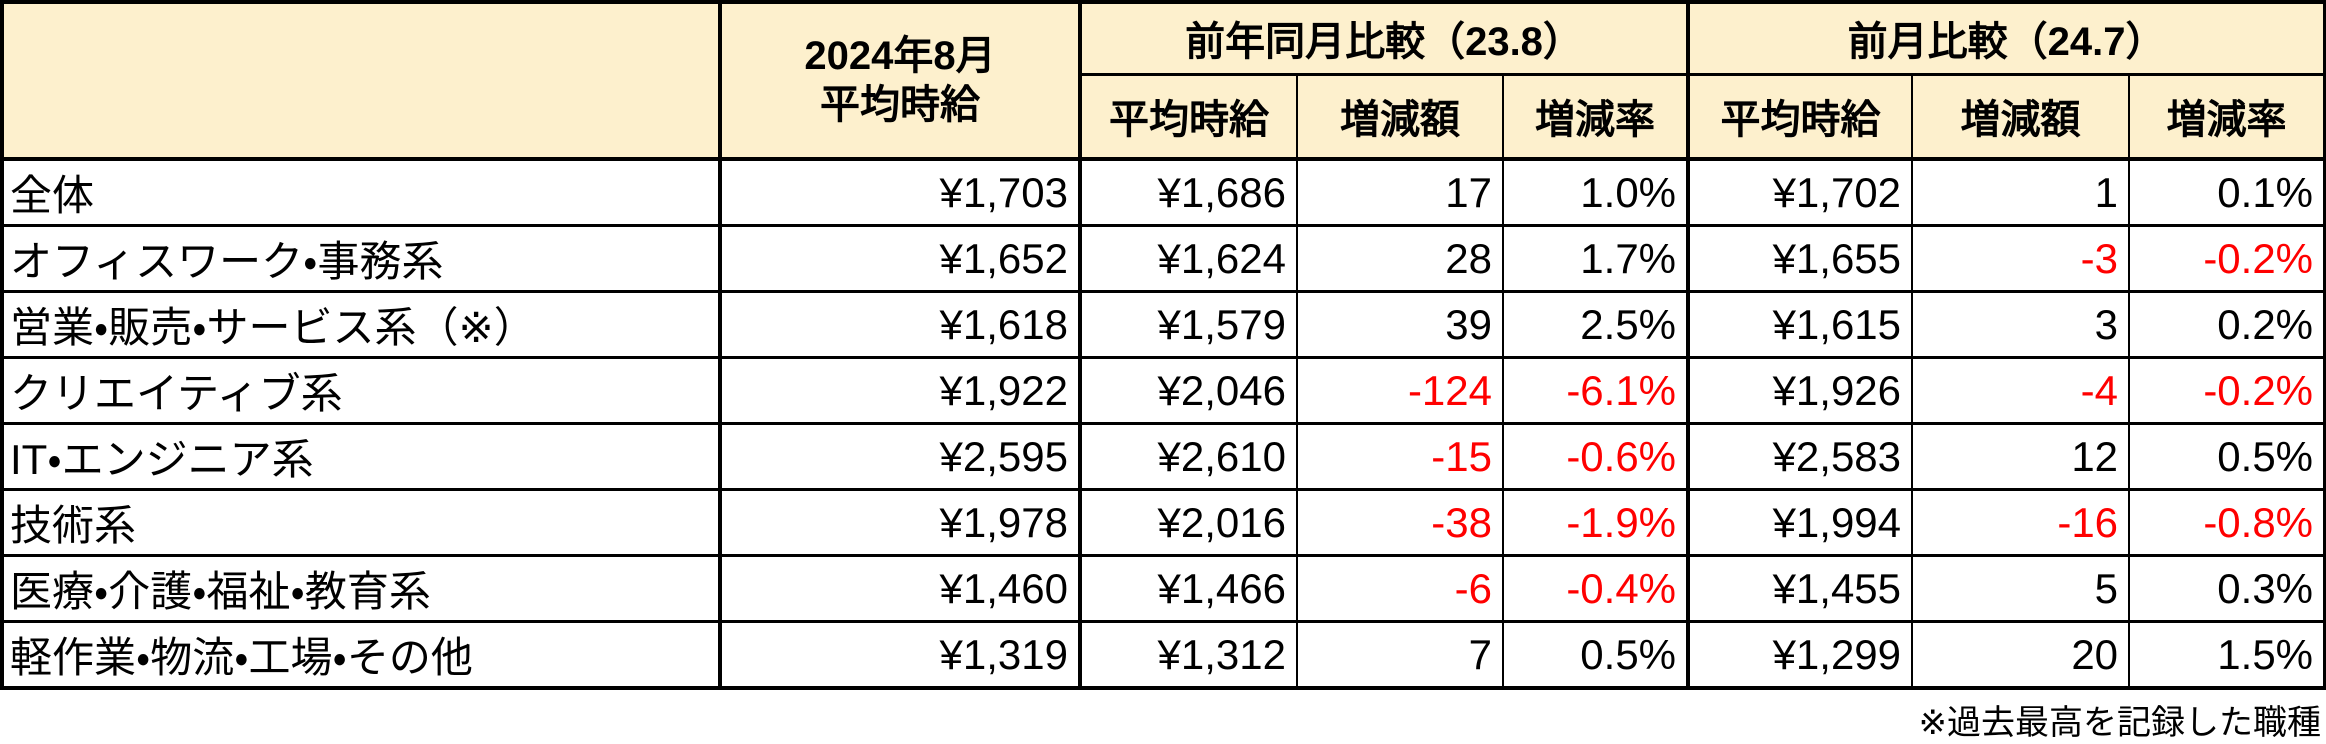 Image resolution: width=2326 pixels, height=744 pixels. I want to click on mom-amount-cell: -3, so click(2021, 258).